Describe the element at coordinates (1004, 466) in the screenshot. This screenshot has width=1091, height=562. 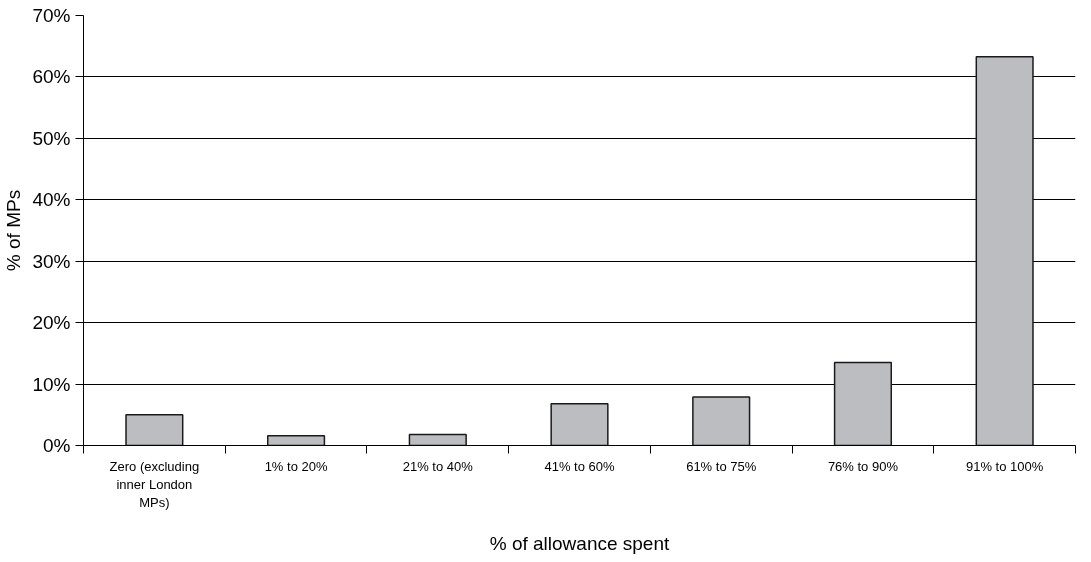
I see `x-tick-label: 91% to 100%` at that location.